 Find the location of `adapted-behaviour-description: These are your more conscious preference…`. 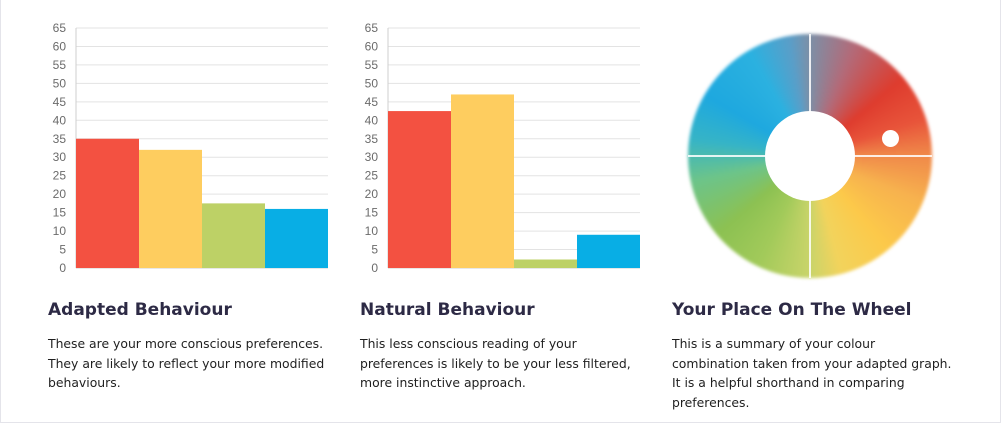

adapted-behaviour-description: These are your more conscious preference… is located at coordinates (186, 363).